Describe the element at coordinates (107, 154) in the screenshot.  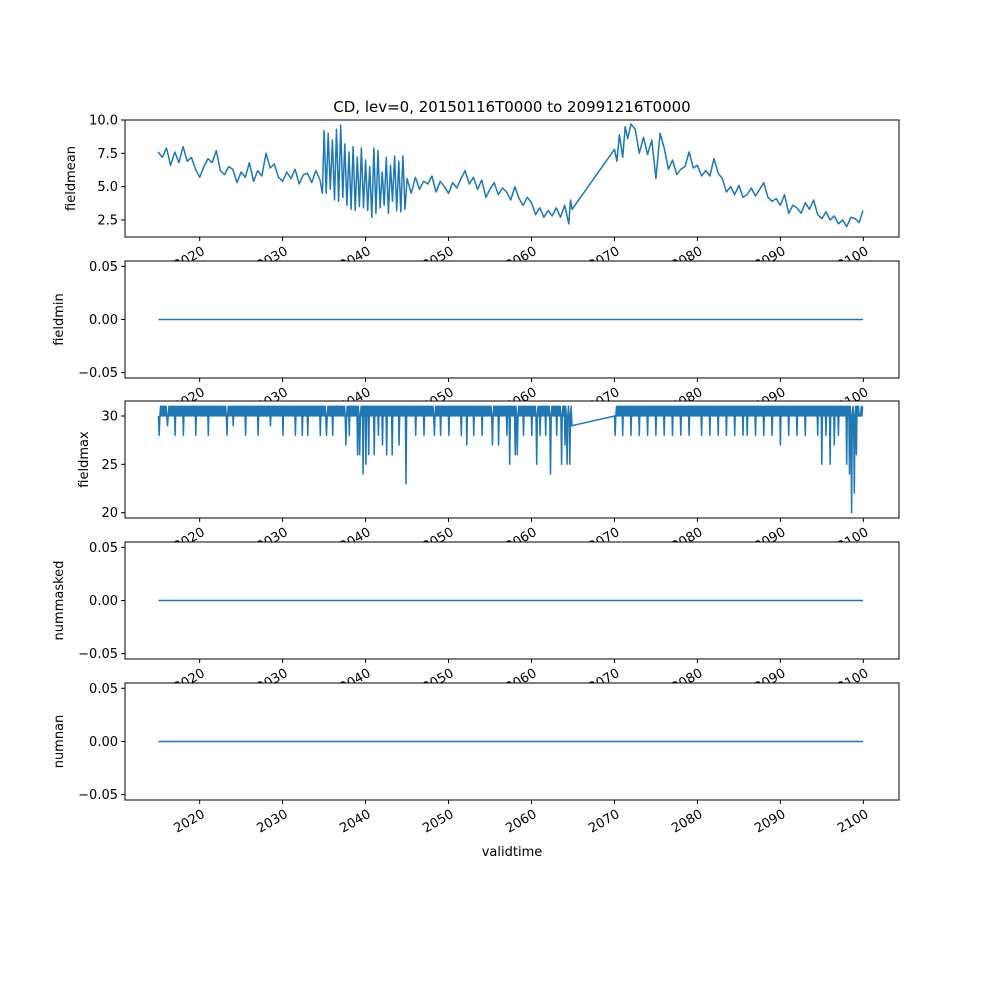
I see `y-tick-label: 7.5` at that location.